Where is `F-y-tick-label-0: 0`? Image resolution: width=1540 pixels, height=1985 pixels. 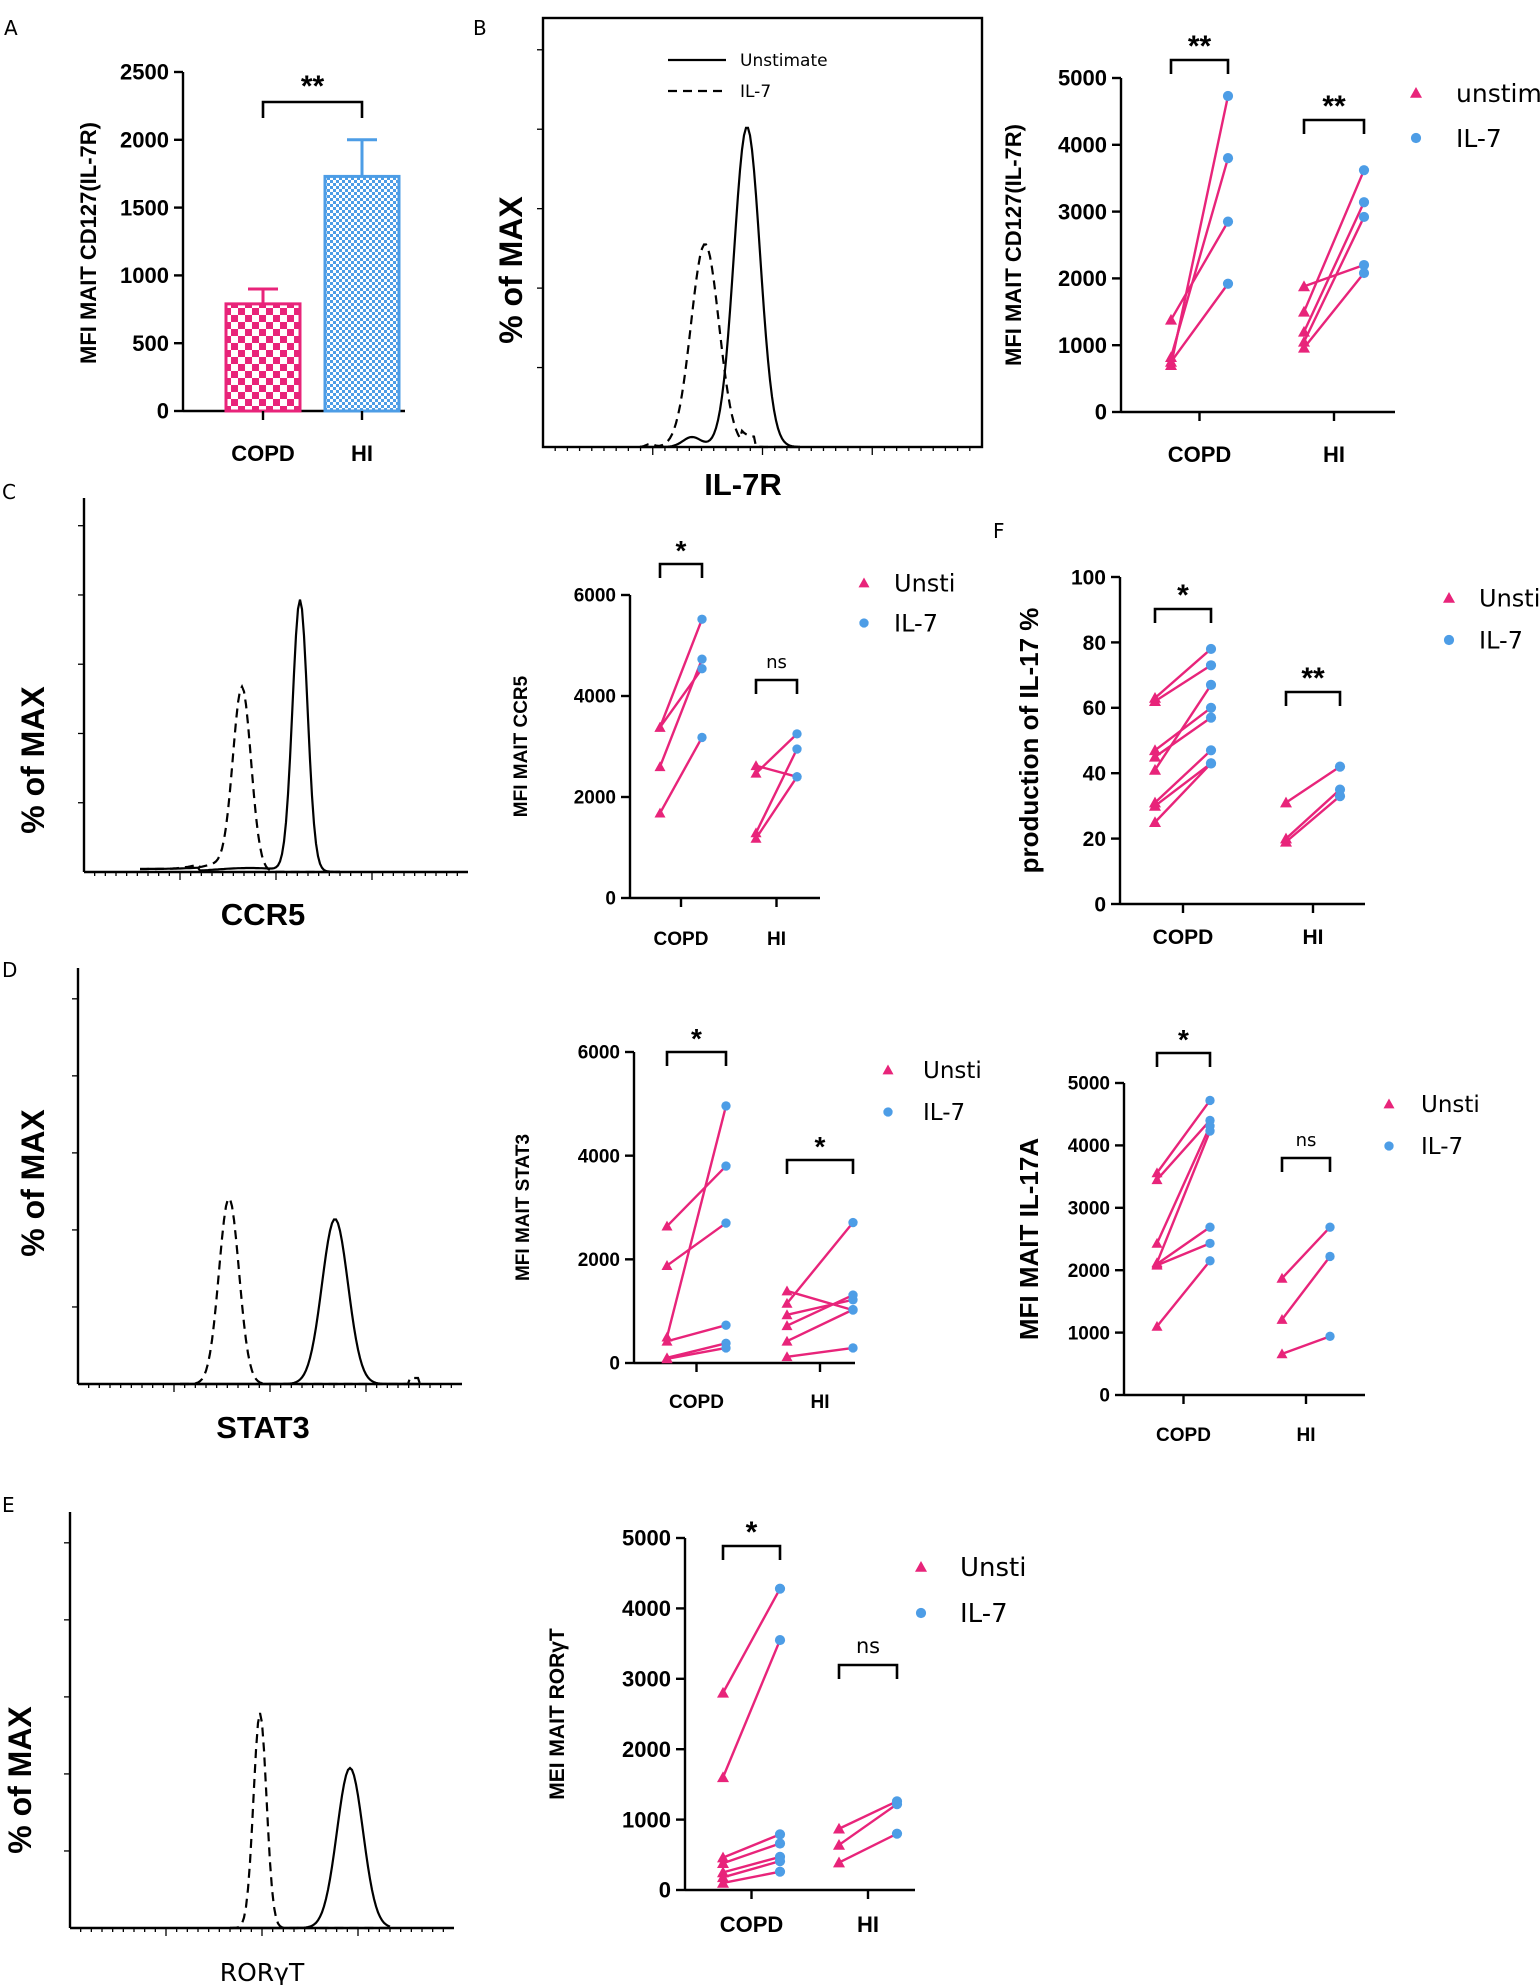
F-y-tick-label-0: 0 is located at coordinates (1100, 904).